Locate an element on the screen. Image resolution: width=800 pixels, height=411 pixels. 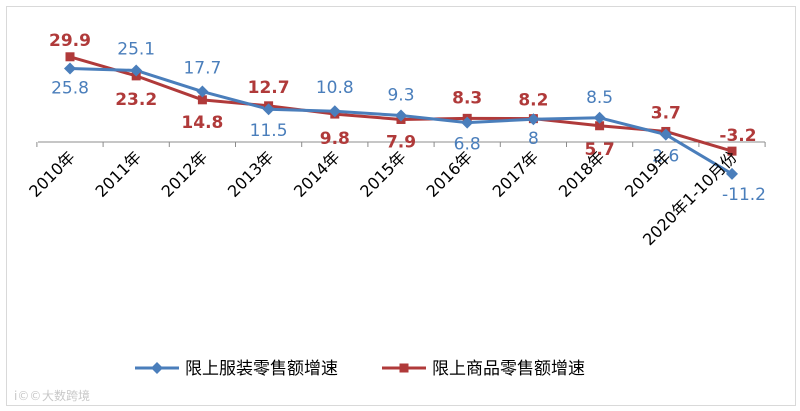
data-label: 29.9 is located at coordinates (70, 41).